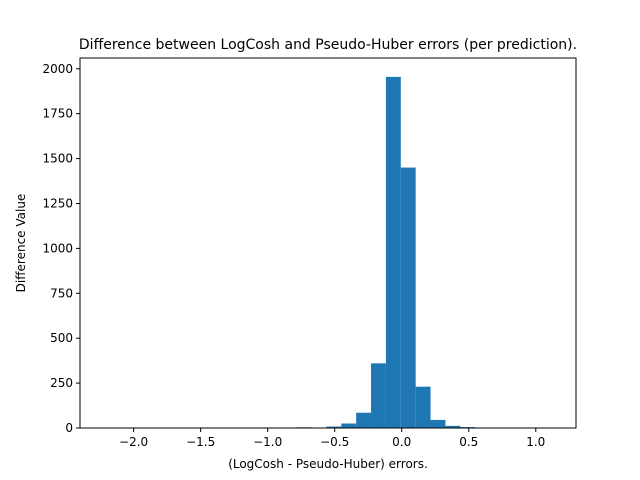  I want to click on y-tick-label: 1500, so click(57, 159).